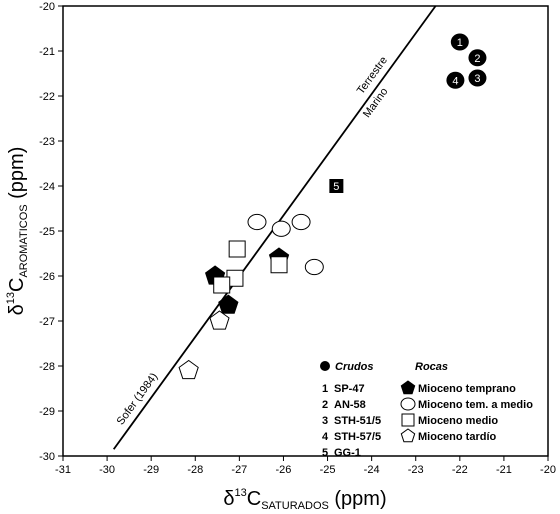 This screenshot has width=560, height=514. Describe the element at coordinates (47, 52) in the screenshot. I see `y-tick-label: -21` at that location.